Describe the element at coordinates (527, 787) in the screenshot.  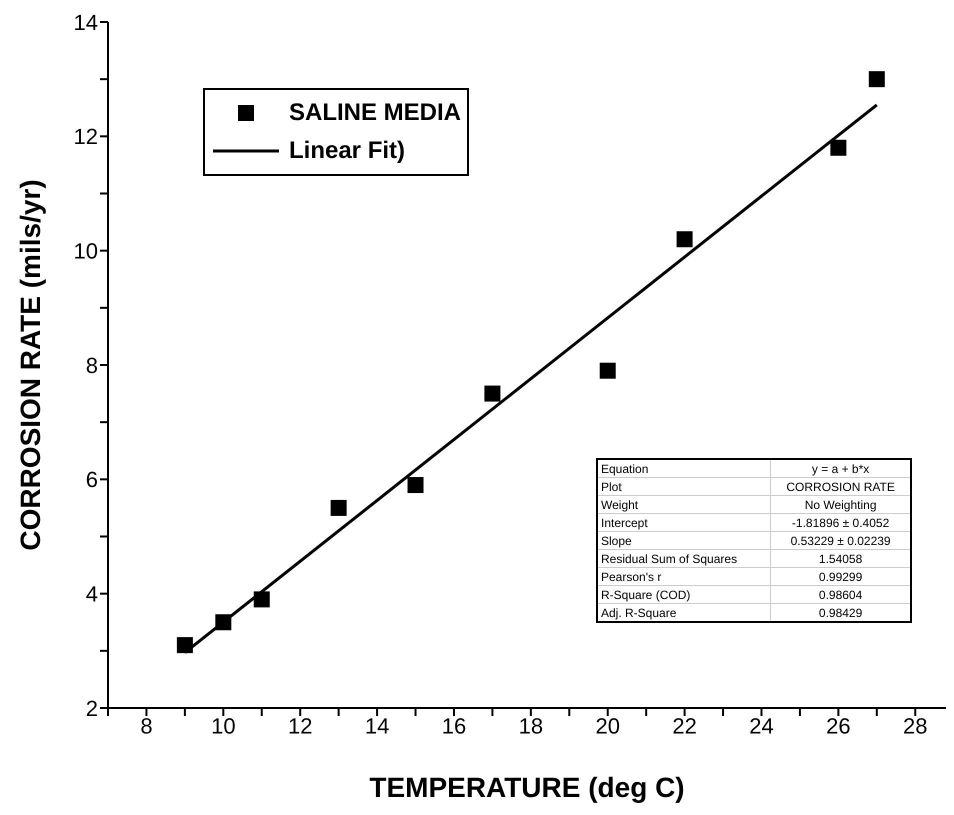
I see `x-axis-title: TEMPERATURE (deg C)` at that location.